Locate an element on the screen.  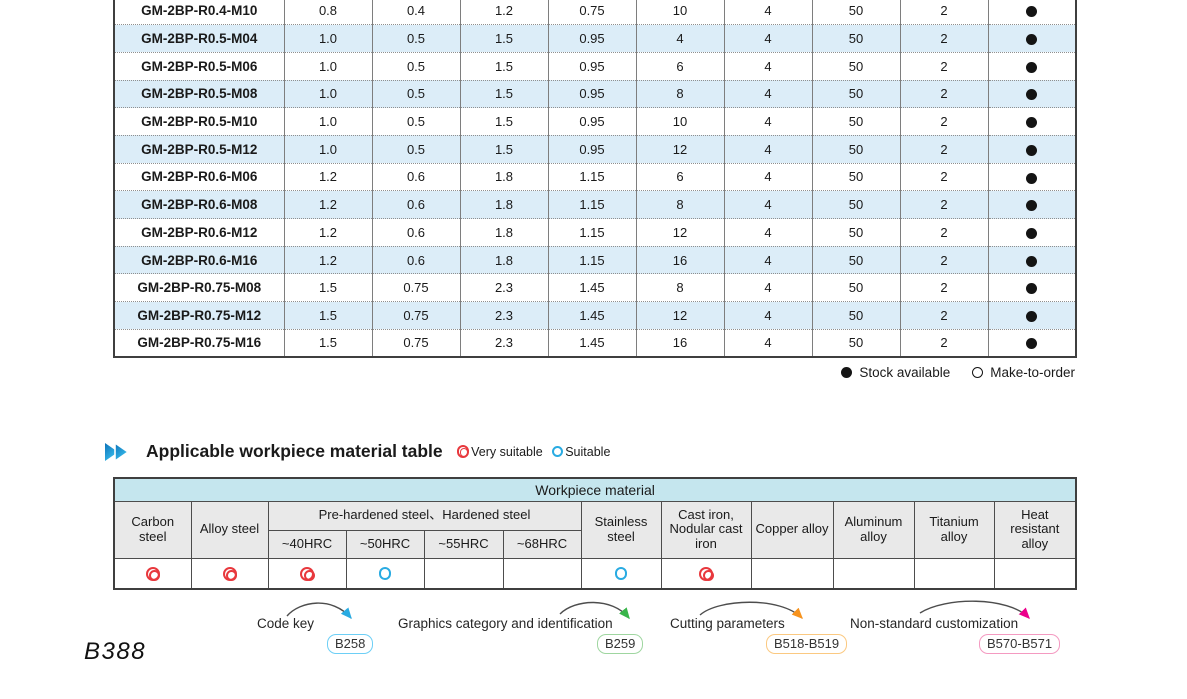
spec-value: 2.3 is located at coordinates (503, 315).